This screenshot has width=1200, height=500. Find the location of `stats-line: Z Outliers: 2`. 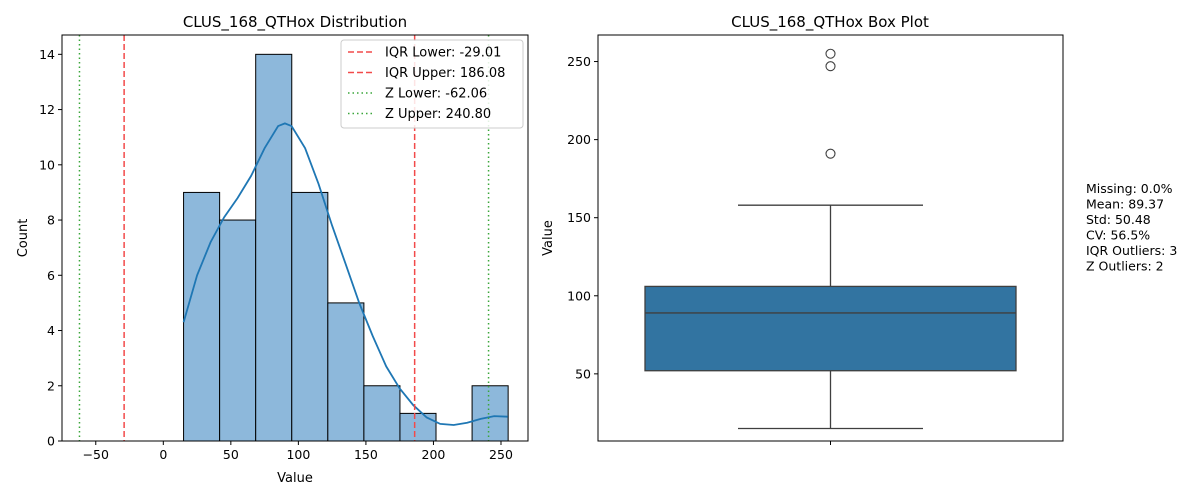

stats-line: Z Outliers: 2 is located at coordinates (1125, 266).